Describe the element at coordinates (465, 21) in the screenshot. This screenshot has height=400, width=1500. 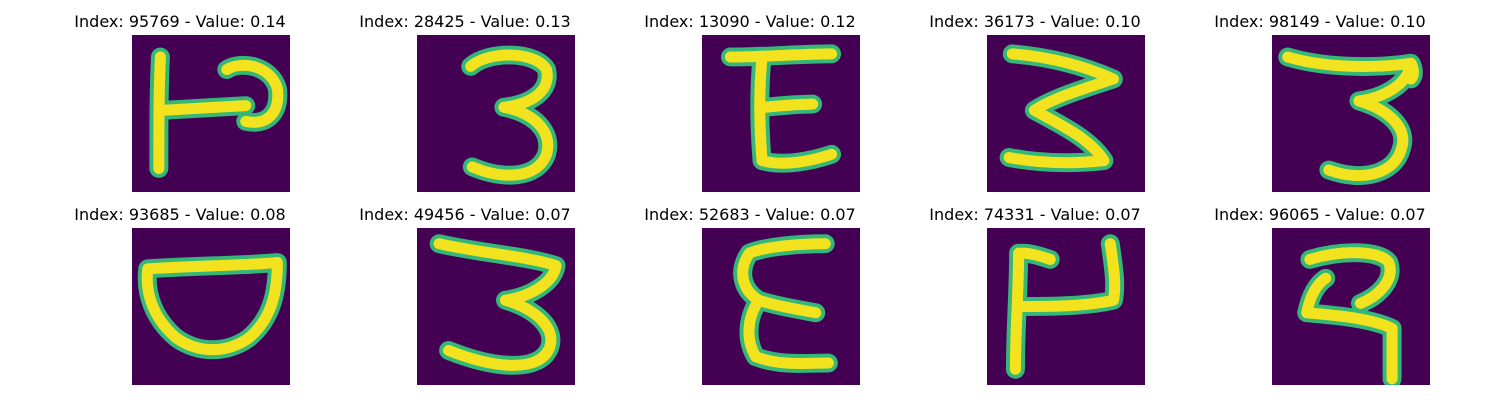
I see `panel-title: Index: 28425 - Value: 0.13` at that location.